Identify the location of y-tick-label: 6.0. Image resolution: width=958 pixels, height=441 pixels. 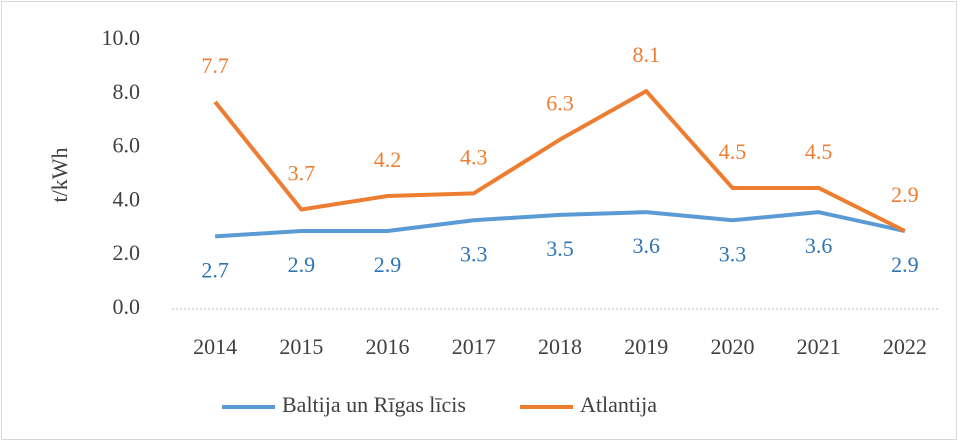
(127, 145).